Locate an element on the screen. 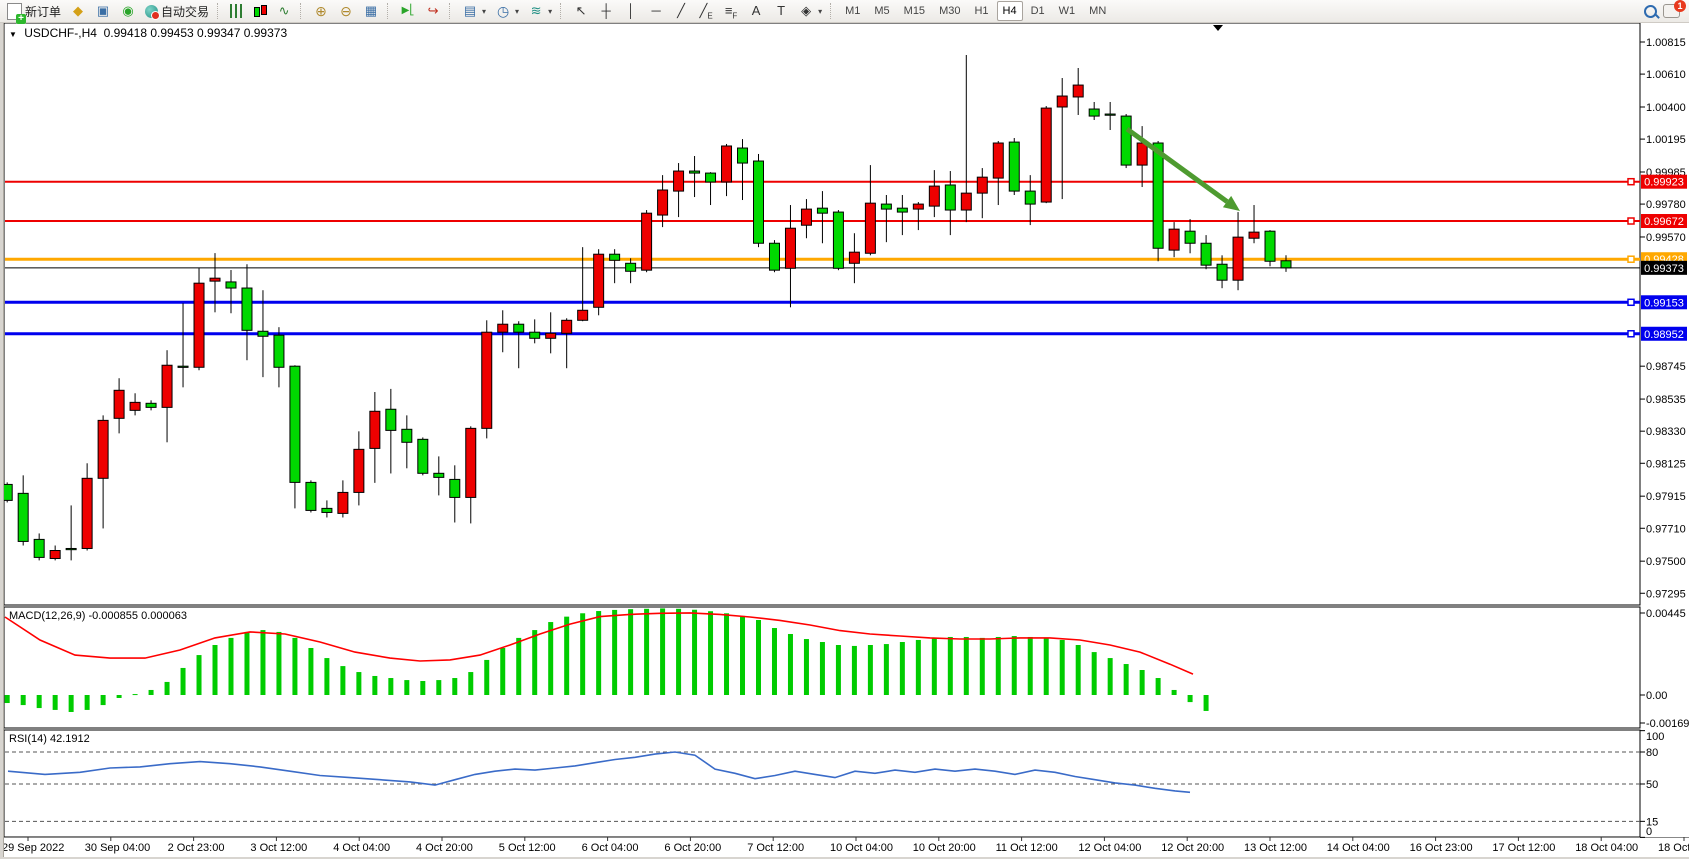  autotrade-button: 自动交易 is located at coordinates (177, 11).